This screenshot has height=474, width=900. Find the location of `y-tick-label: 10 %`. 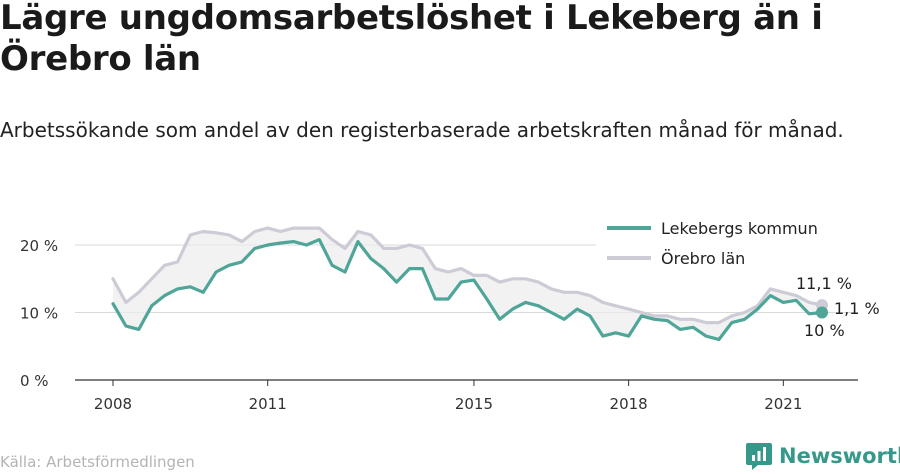

y-tick-label: 10 % is located at coordinates (39, 314).